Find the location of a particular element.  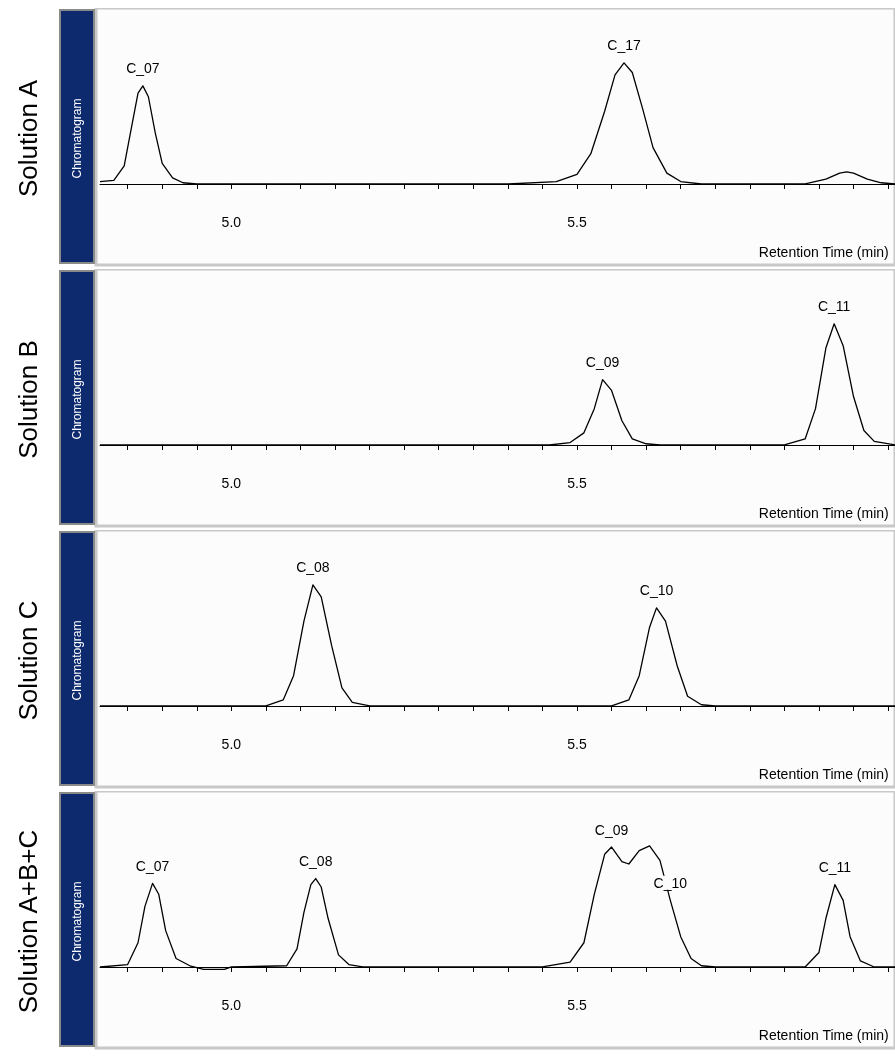

y-axis-title: Solution B is located at coordinates (28, 399).